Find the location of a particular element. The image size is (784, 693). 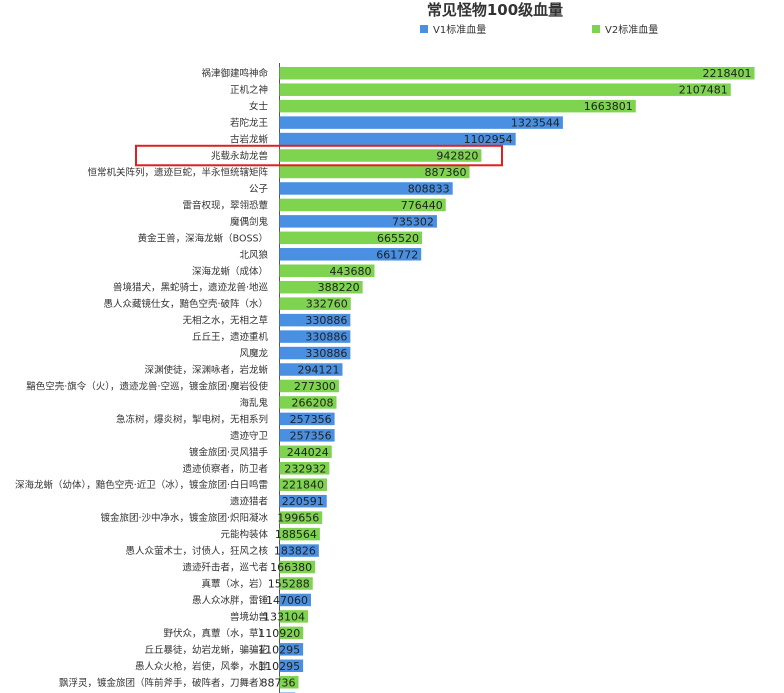

value-label: 661772 is located at coordinates (397, 254).